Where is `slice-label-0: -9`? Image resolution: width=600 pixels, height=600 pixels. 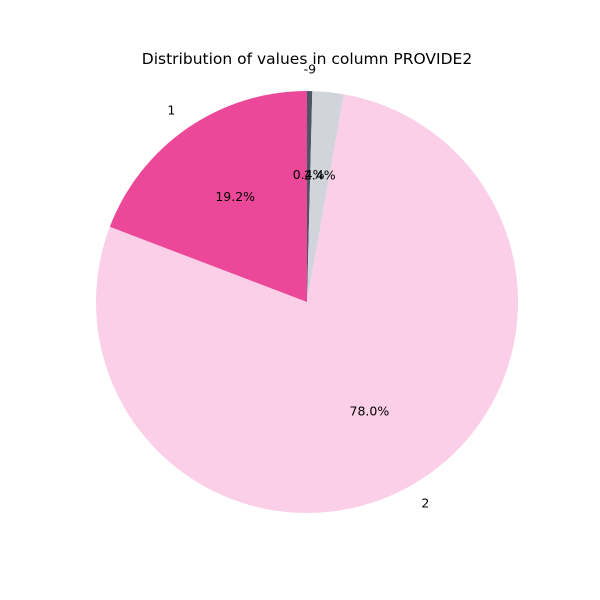
slice-label-0: -9 is located at coordinates (310, 68).